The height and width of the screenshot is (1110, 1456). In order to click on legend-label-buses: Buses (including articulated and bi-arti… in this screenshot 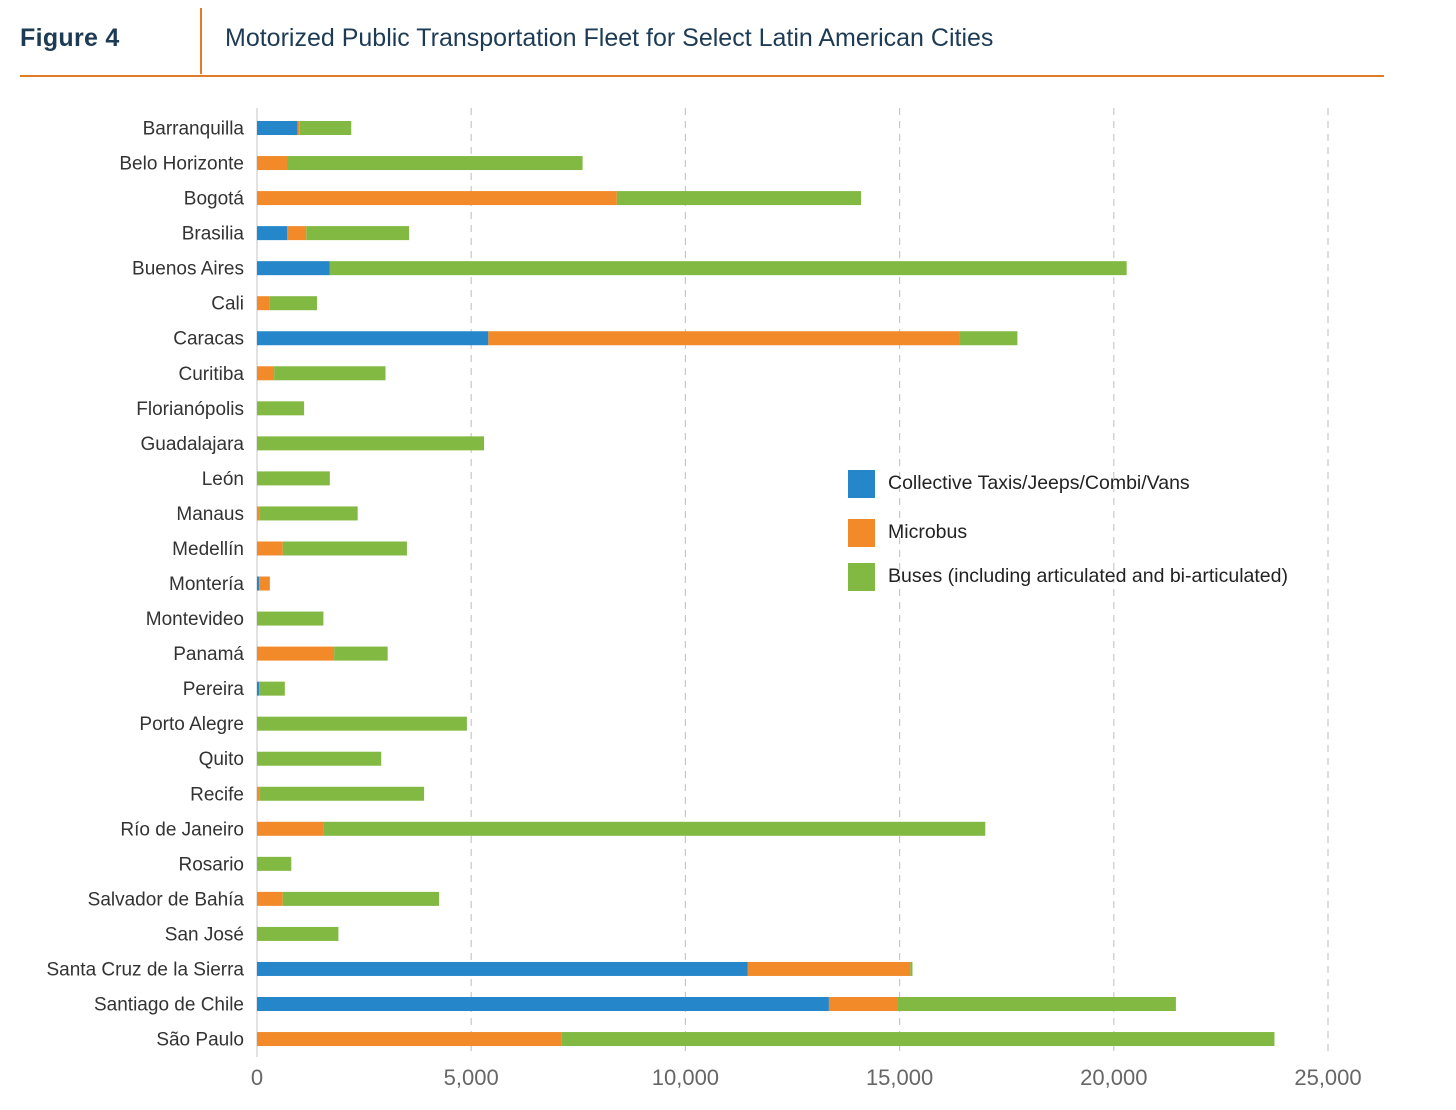, I will do `click(1088, 576)`.